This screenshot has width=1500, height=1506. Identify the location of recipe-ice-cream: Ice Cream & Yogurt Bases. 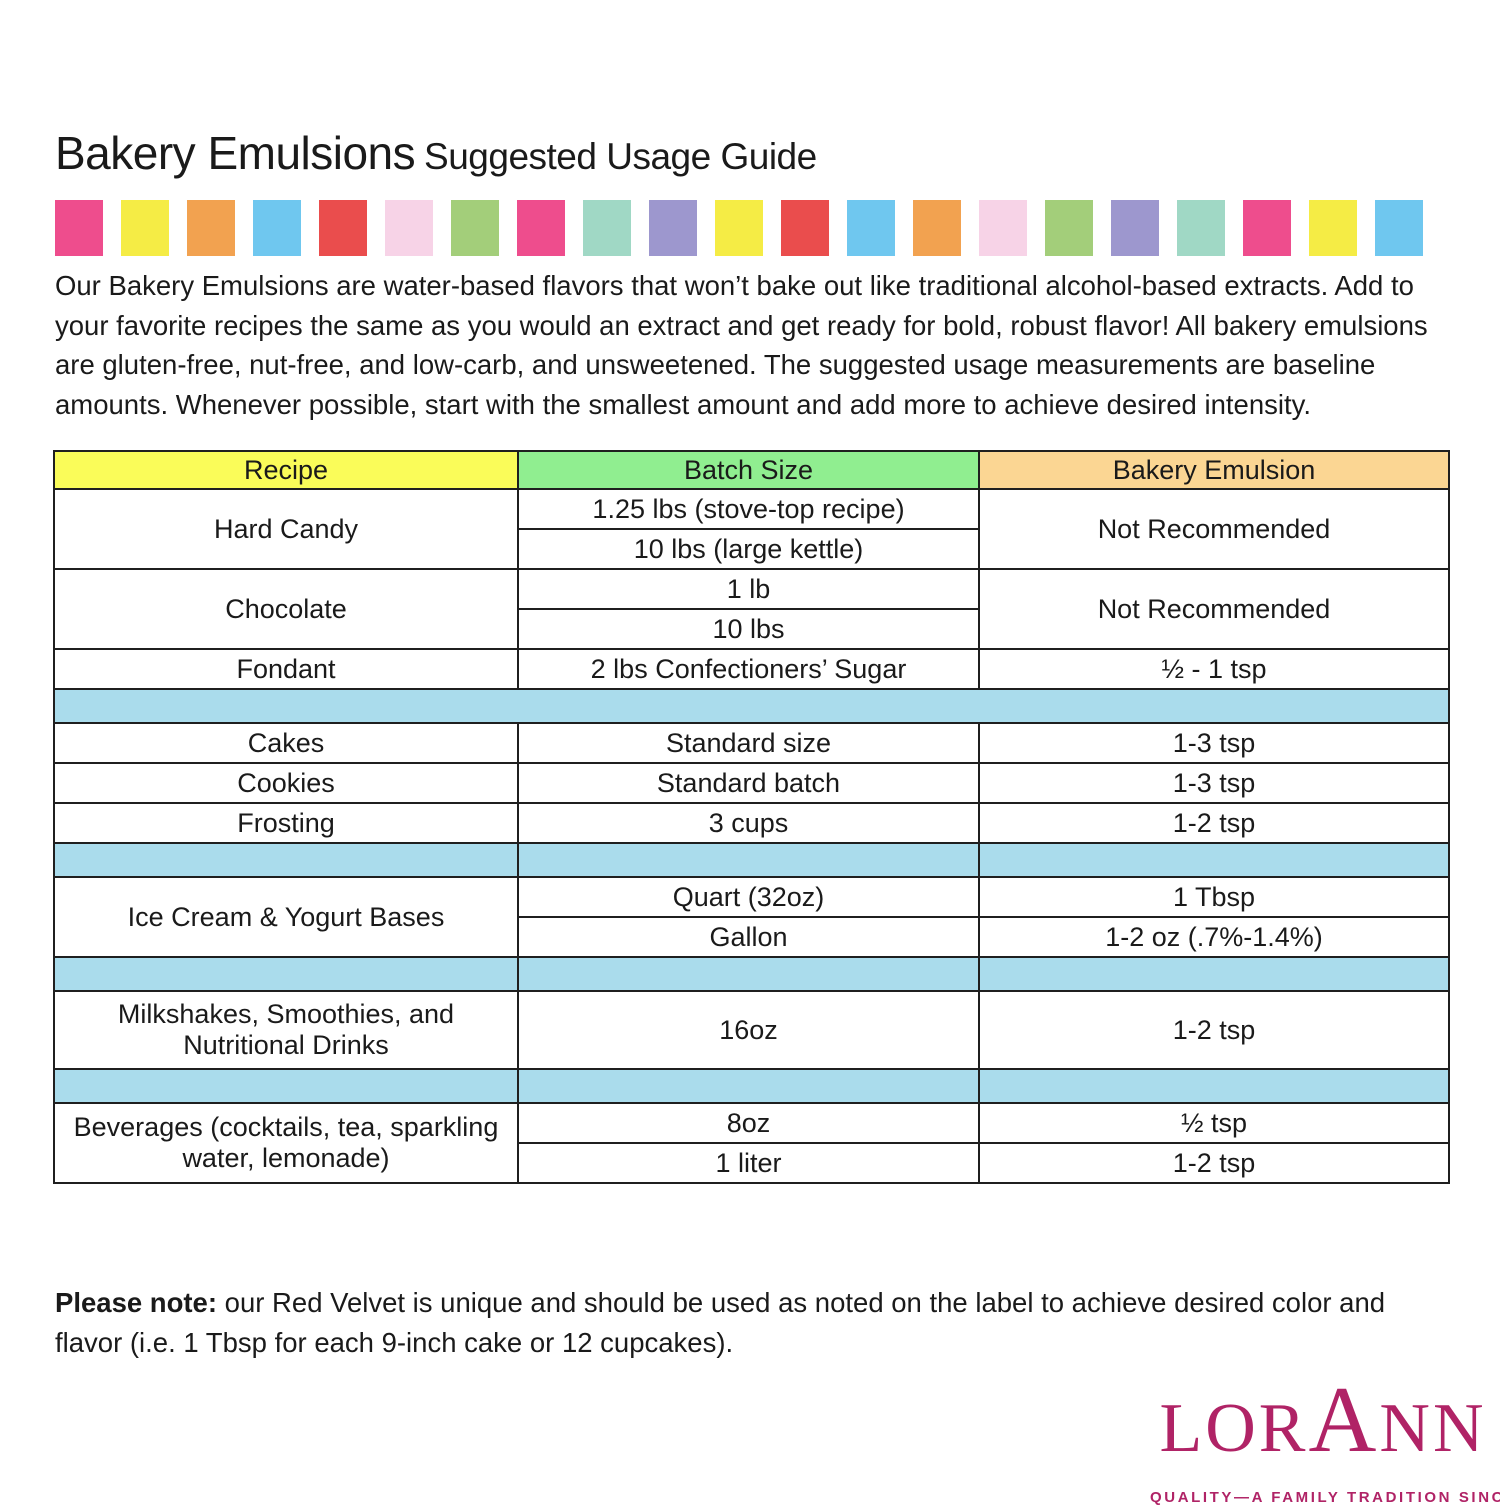
(286, 917).